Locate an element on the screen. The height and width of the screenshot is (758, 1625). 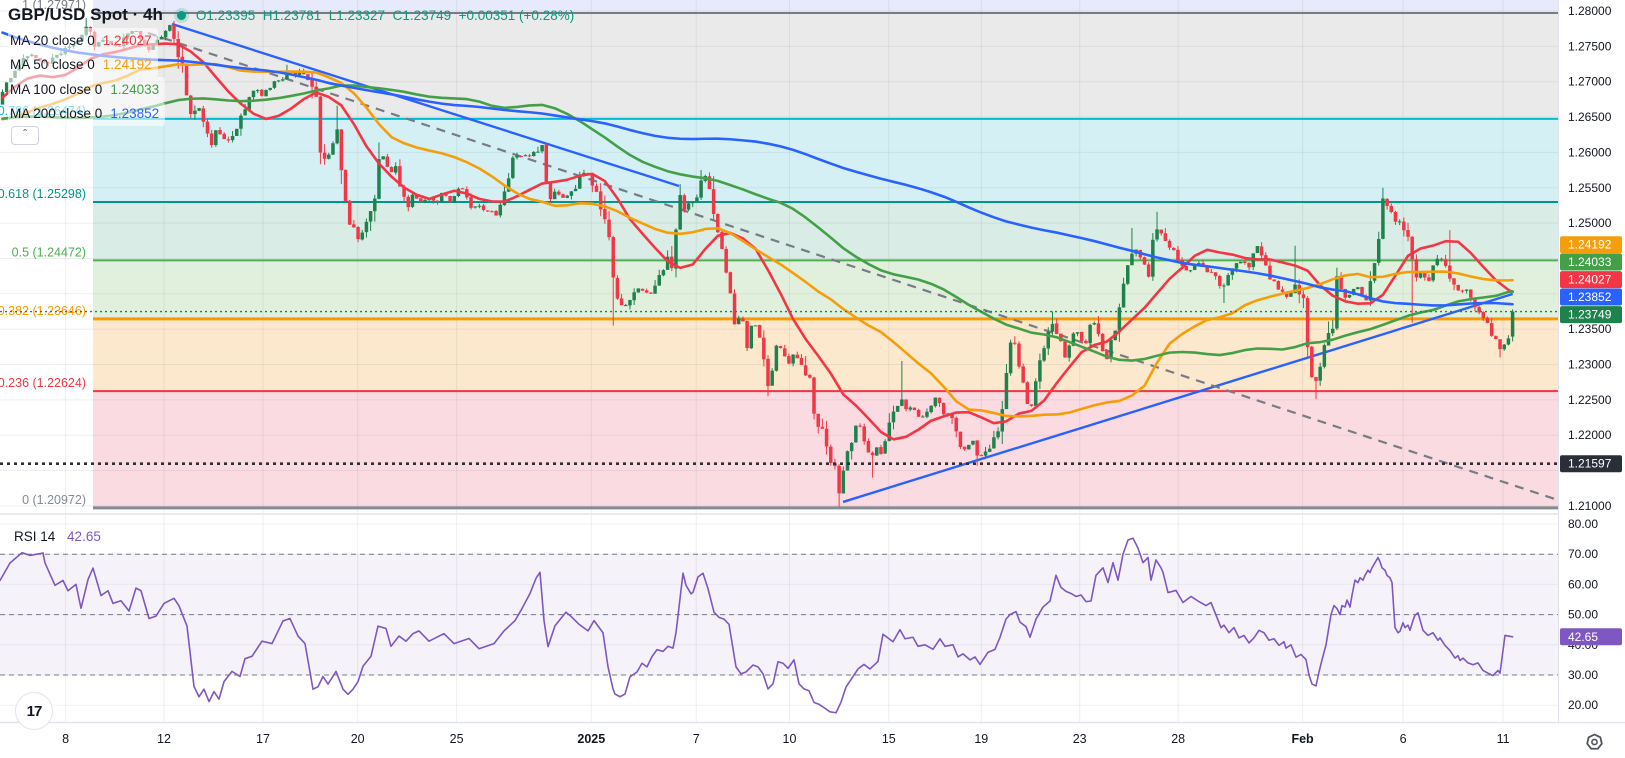
rsi-label: RSI 14 is located at coordinates (35, 536).